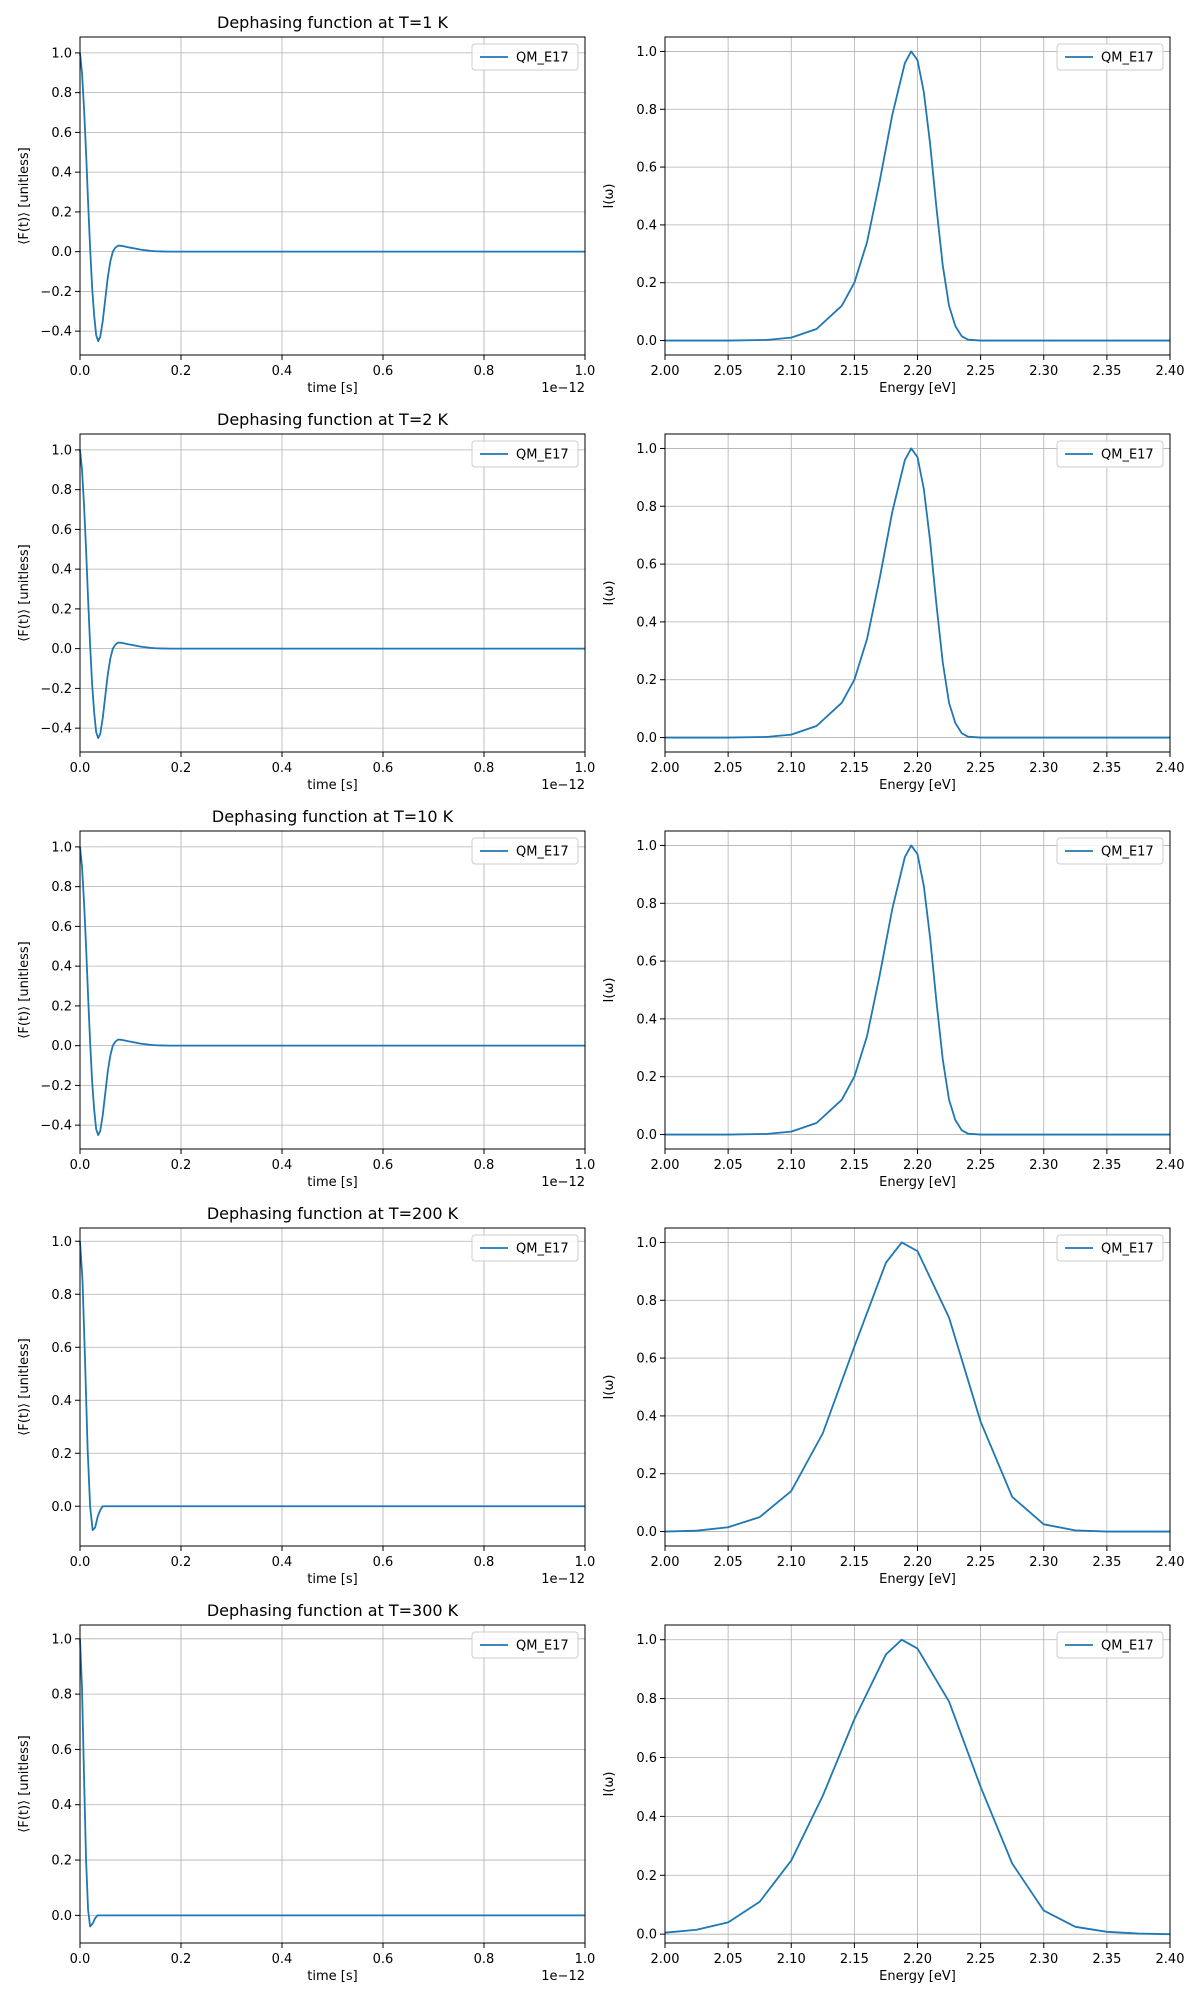 The height and width of the screenshot is (2000, 1200). I want to click on x-tick-label: 2.40, so click(1170, 768).